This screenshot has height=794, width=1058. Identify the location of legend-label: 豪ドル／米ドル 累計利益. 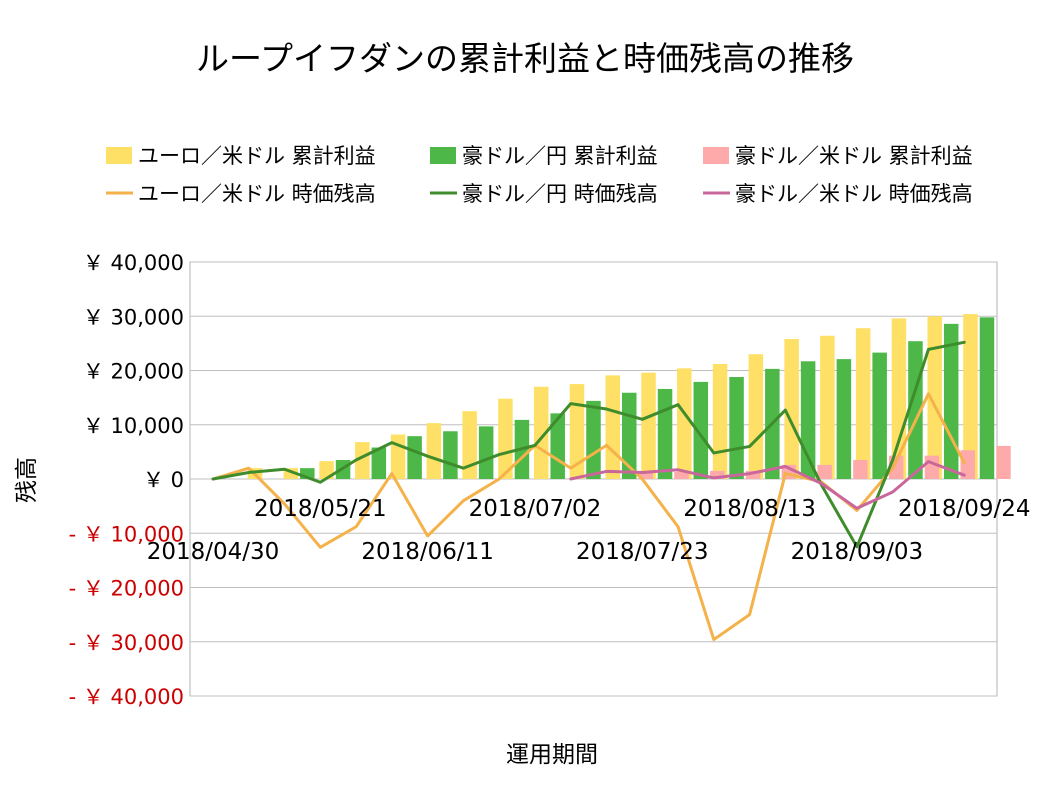
(854, 156).